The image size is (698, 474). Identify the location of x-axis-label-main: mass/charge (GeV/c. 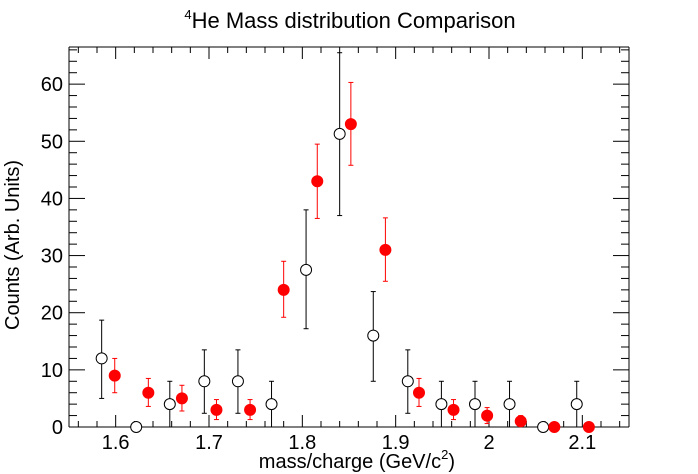
(350, 462).